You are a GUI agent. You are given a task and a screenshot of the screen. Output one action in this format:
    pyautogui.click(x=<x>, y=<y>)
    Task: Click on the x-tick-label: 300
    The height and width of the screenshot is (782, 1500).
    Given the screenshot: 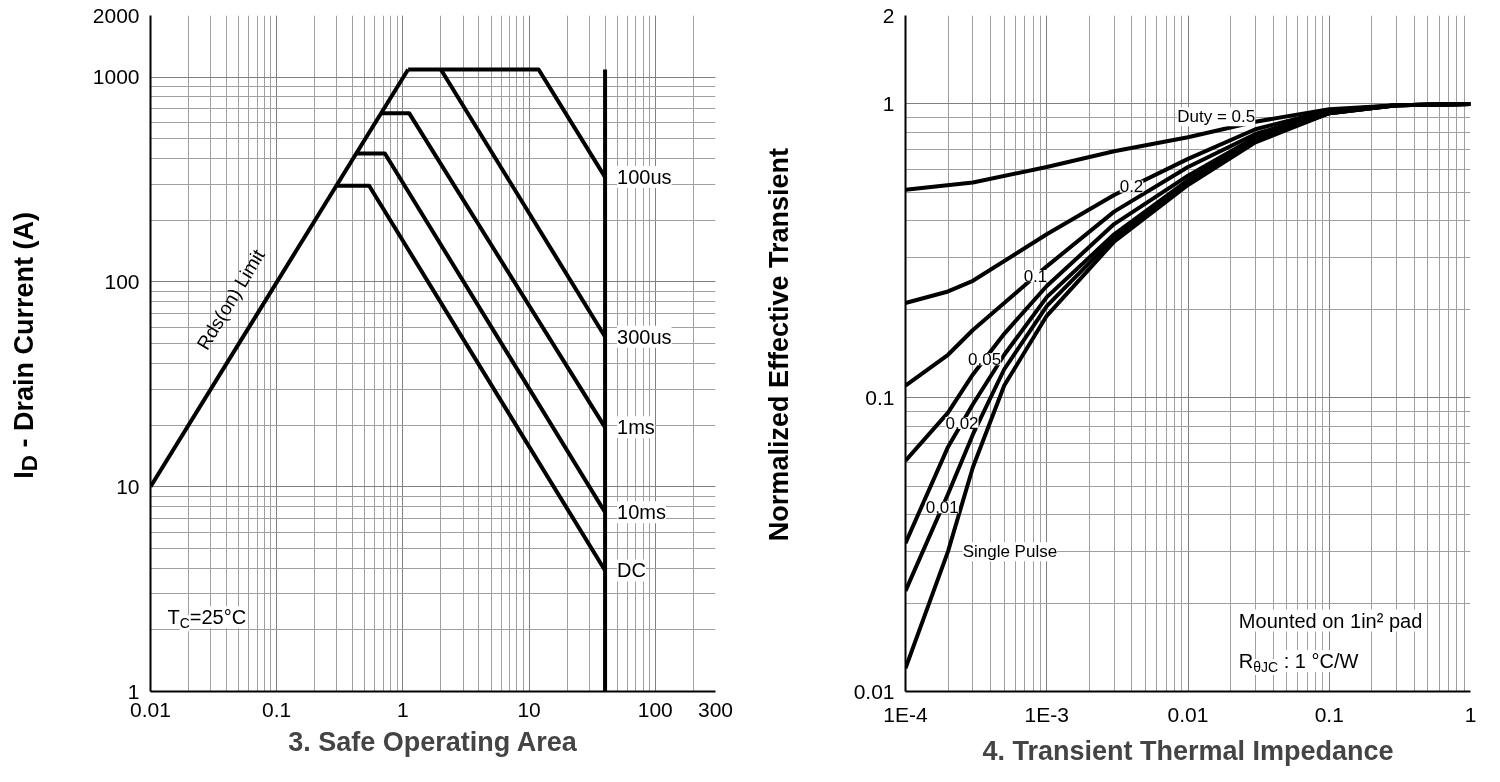 What is the action you would take?
    pyautogui.click(x=715, y=709)
    